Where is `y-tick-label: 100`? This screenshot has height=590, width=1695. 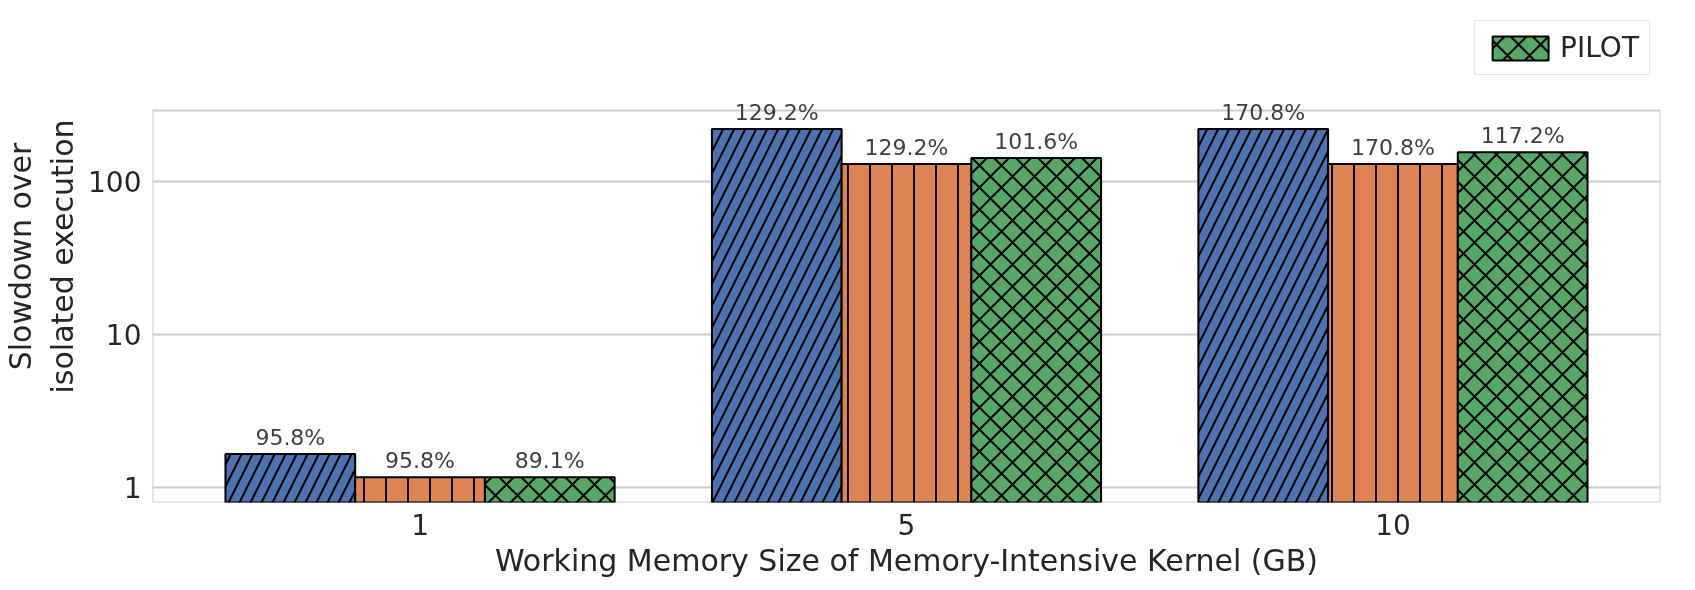
y-tick-label: 100 is located at coordinates (115, 182).